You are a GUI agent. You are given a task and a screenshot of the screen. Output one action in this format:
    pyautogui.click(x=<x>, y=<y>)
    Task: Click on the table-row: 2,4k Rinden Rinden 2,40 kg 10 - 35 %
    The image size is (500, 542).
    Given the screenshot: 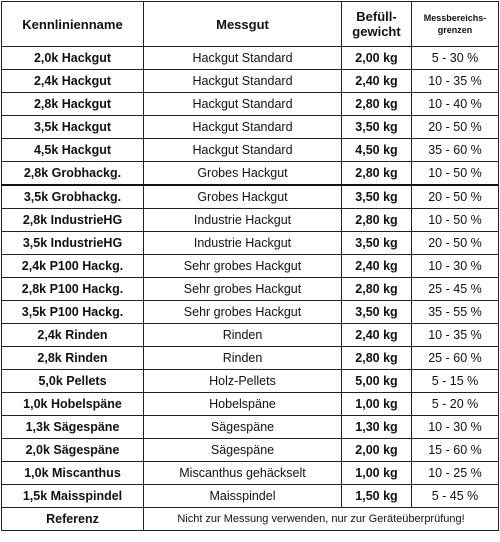 What is the action you would take?
    pyautogui.click(x=250, y=335)
    